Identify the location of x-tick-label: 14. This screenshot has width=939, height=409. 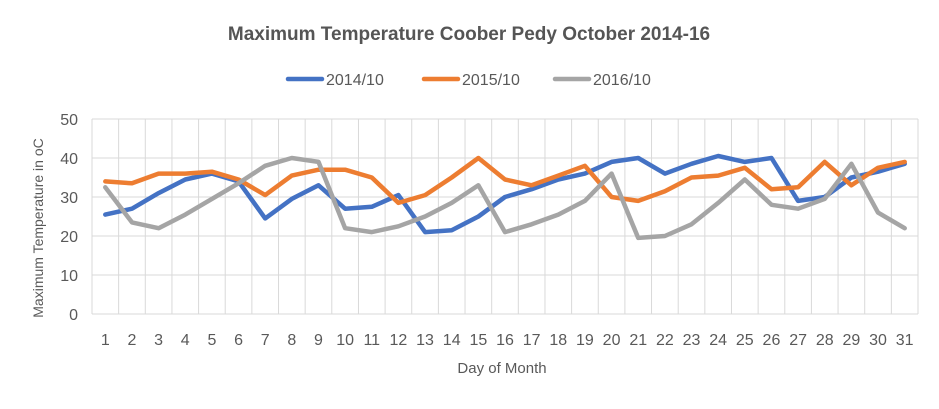
(452, 340).